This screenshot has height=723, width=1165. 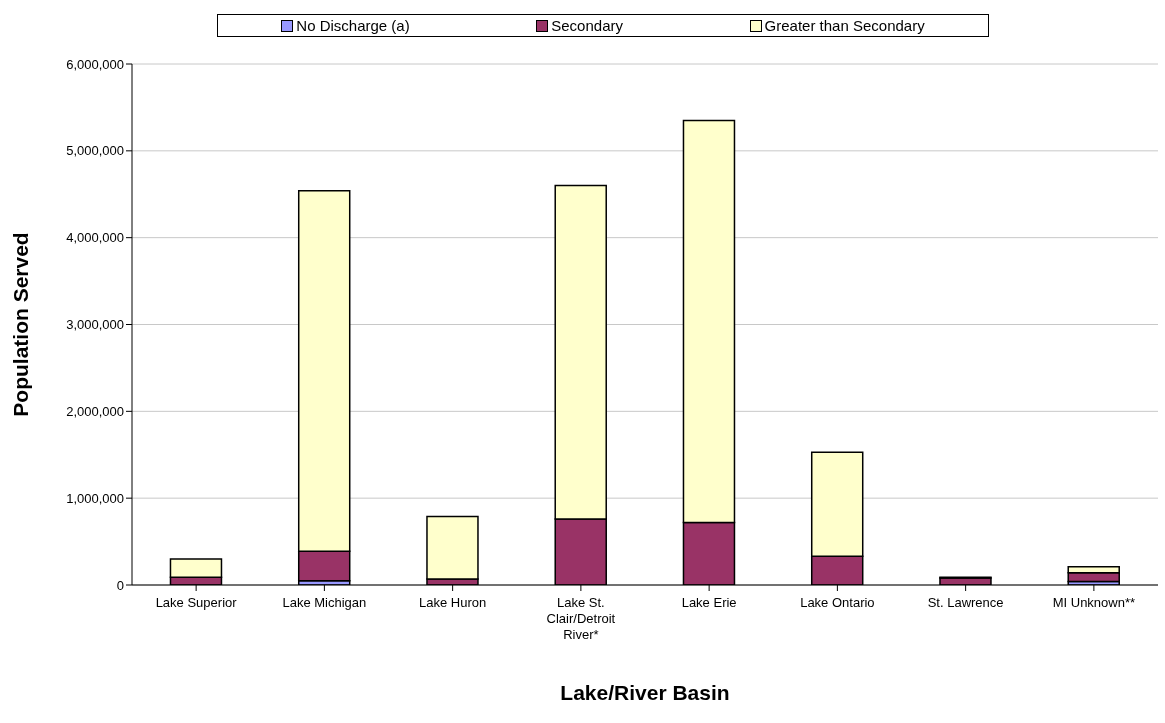 I want to click on y-tick-label: 5,000,000, so click(x=95, y=151).